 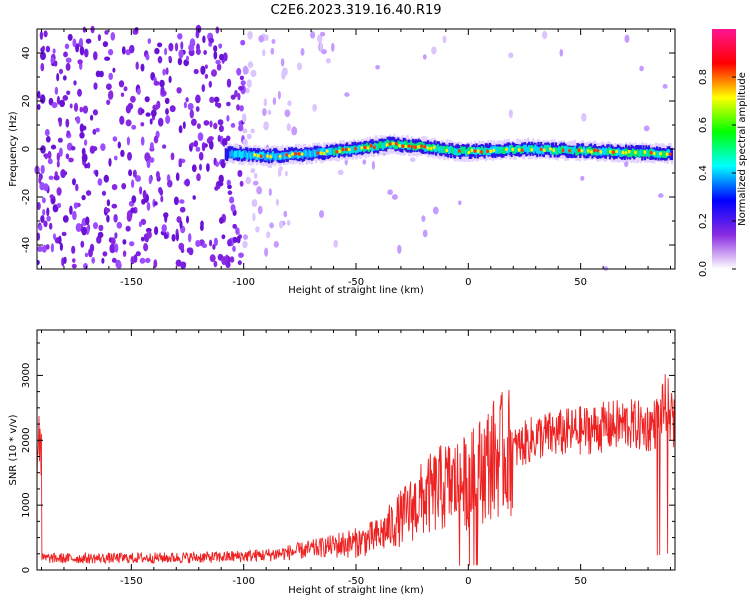 What do you see at coordinates (703, 221) in the screenshot?
I see `colorbar-tick-label: 0.2` at bounding box center [703, 221].